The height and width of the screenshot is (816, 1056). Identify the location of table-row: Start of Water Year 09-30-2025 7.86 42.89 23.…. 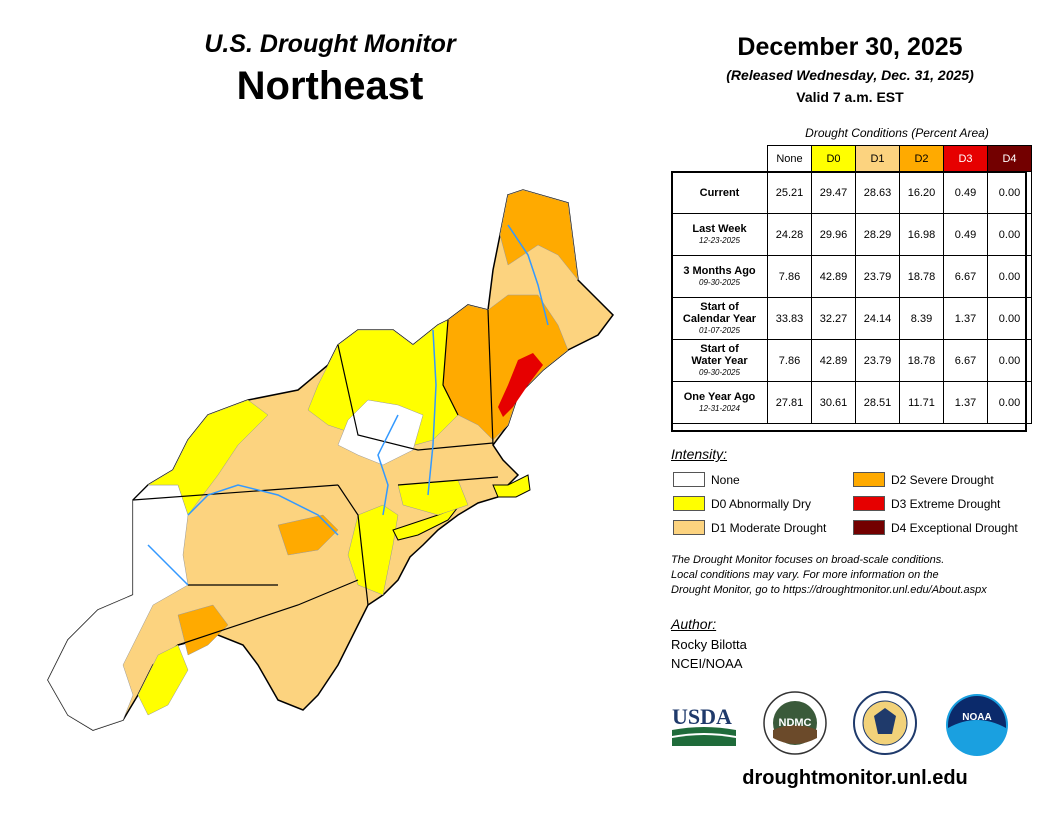
(851, 360).